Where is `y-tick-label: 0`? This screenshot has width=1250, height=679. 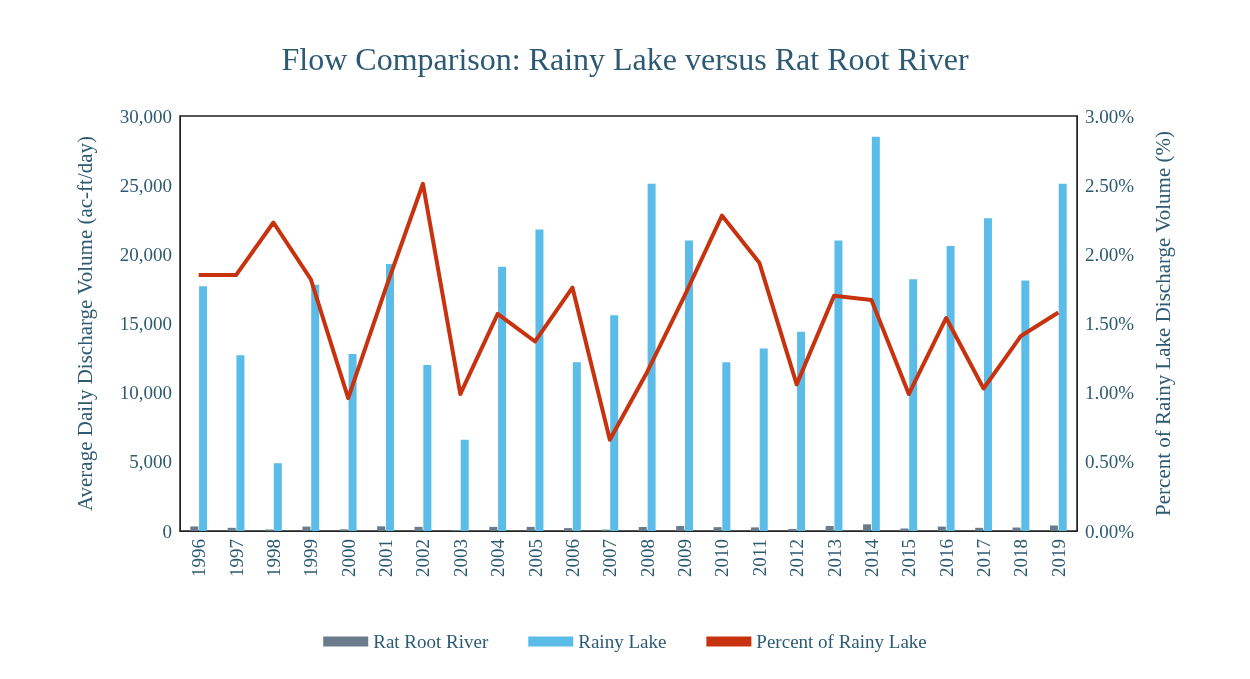
y-tick-label: 0 is located at coordinates (167, 531).